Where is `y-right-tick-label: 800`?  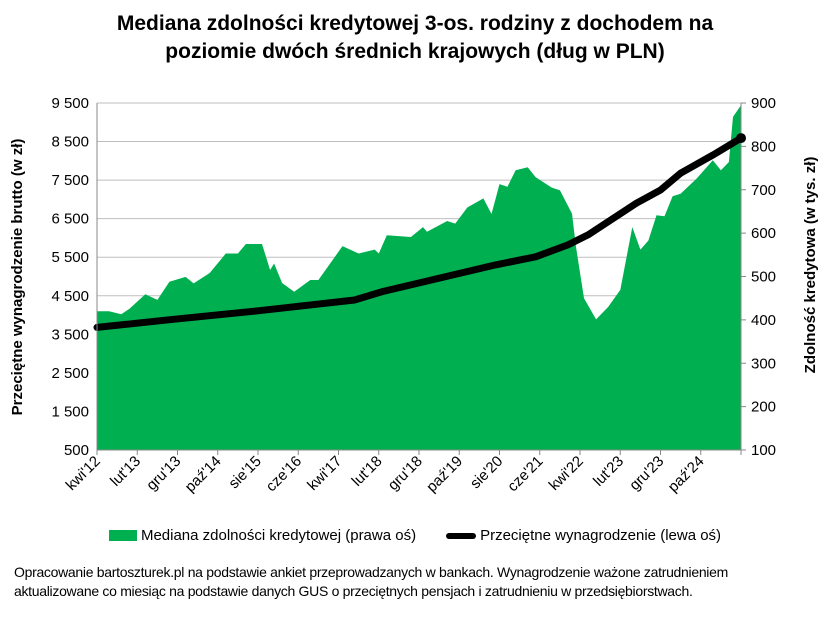
y-right-tick-label: 800 is located at coordinates (763, 146).